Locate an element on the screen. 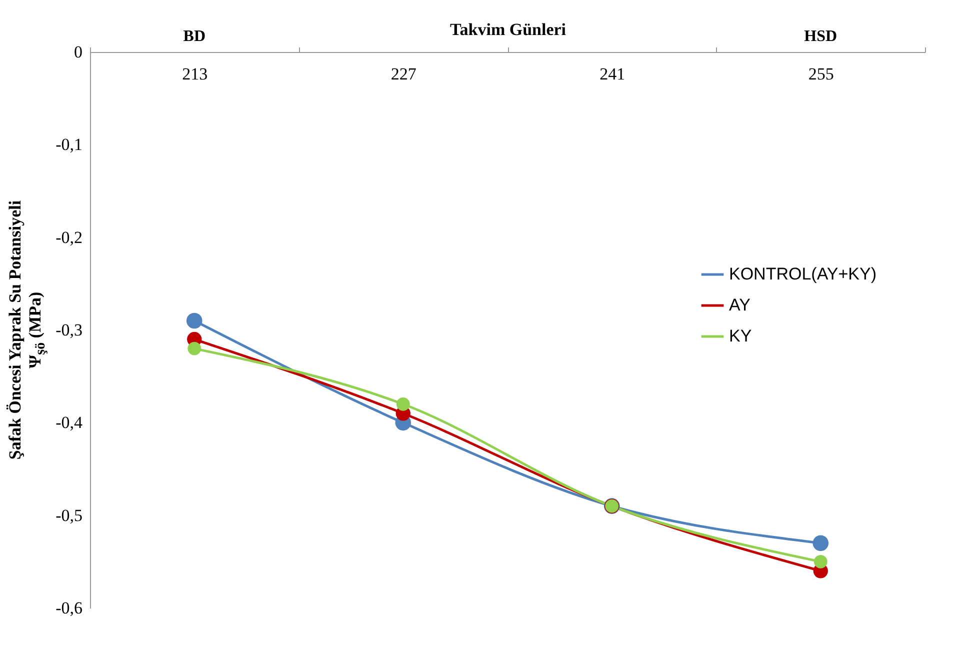 The width and height of the screenshot is (965, 646). y-tick-label: -0,3 is located at coordinates (69, 330).